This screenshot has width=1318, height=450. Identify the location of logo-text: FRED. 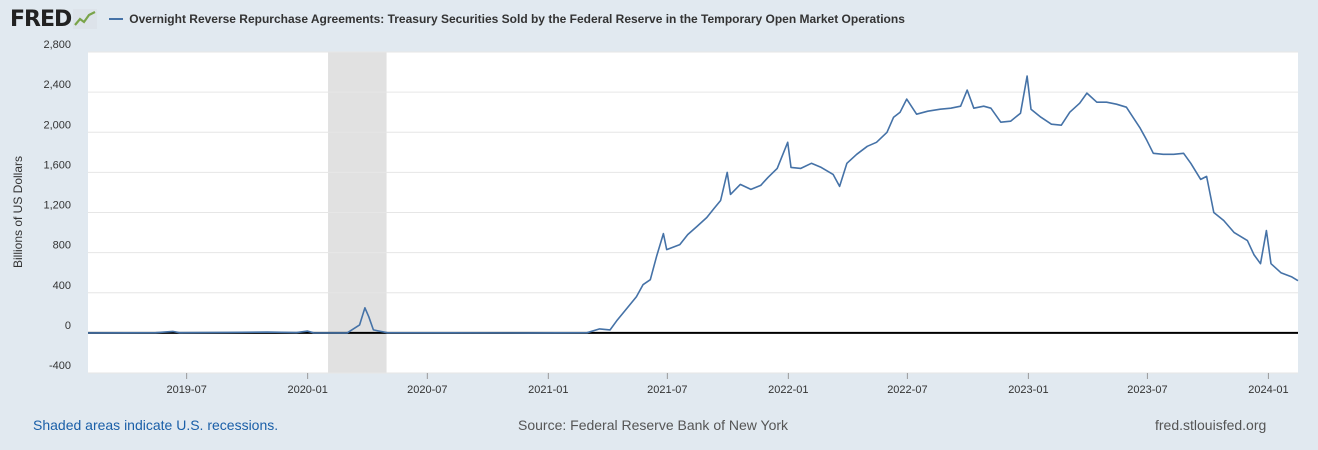
(41, 19).